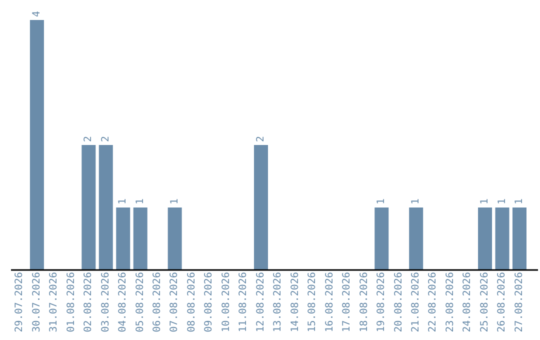 Image resolution: width=540 pixels, height=340 pixels. Describe the element at coordinates (382, 302) in the screenshot. I see `x-tick-label: 19.08.2026` at that location.